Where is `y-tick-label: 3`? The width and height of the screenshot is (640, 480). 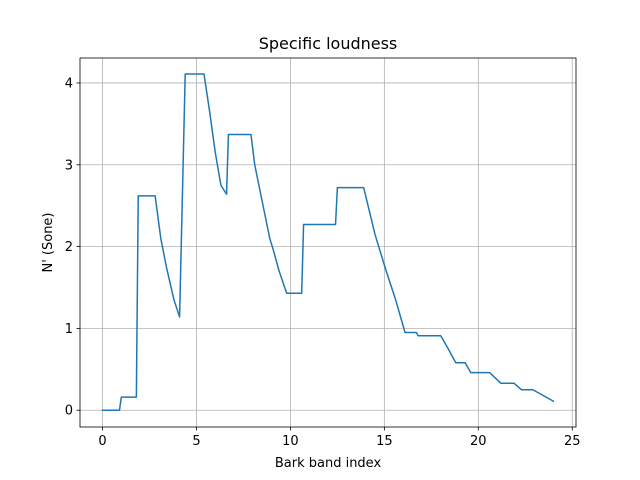 y-tick-label: 3 is located at coordinates (69, 165).